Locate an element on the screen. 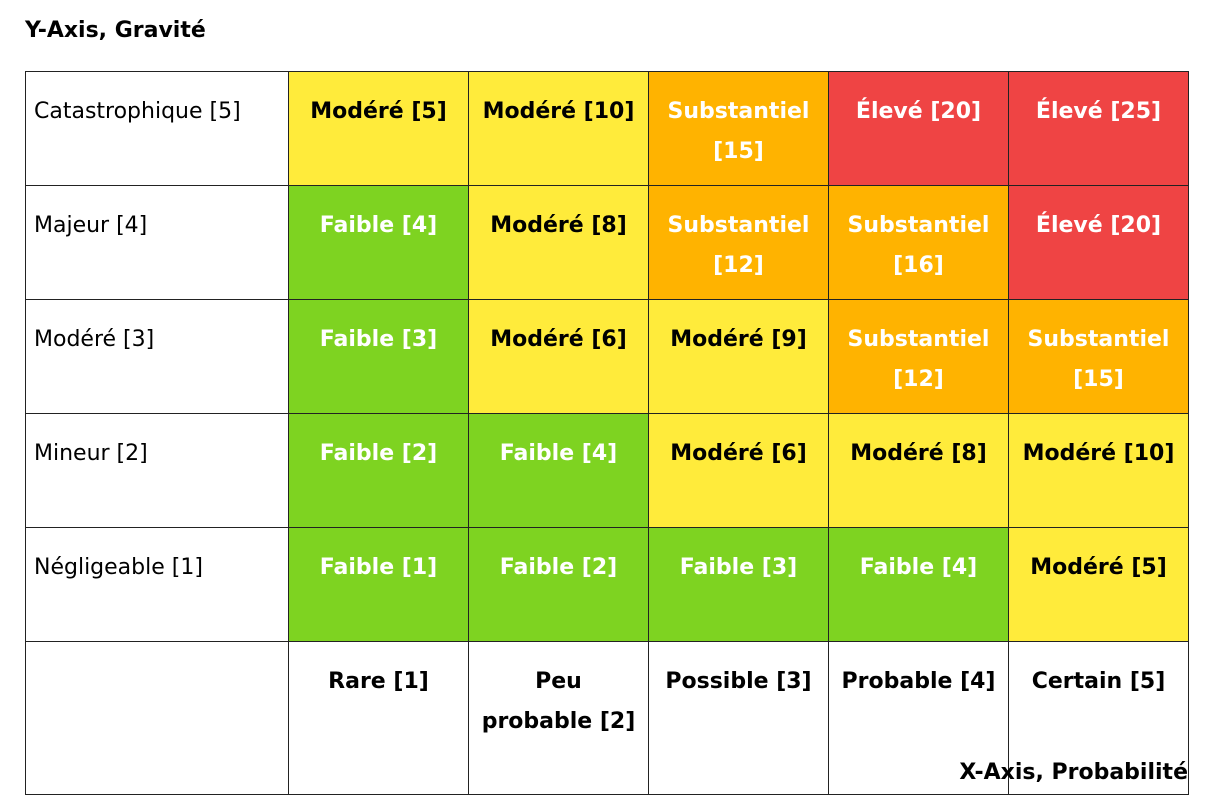 The image size is (1208, 806). corner-cell is located at coordinates (157, 718).